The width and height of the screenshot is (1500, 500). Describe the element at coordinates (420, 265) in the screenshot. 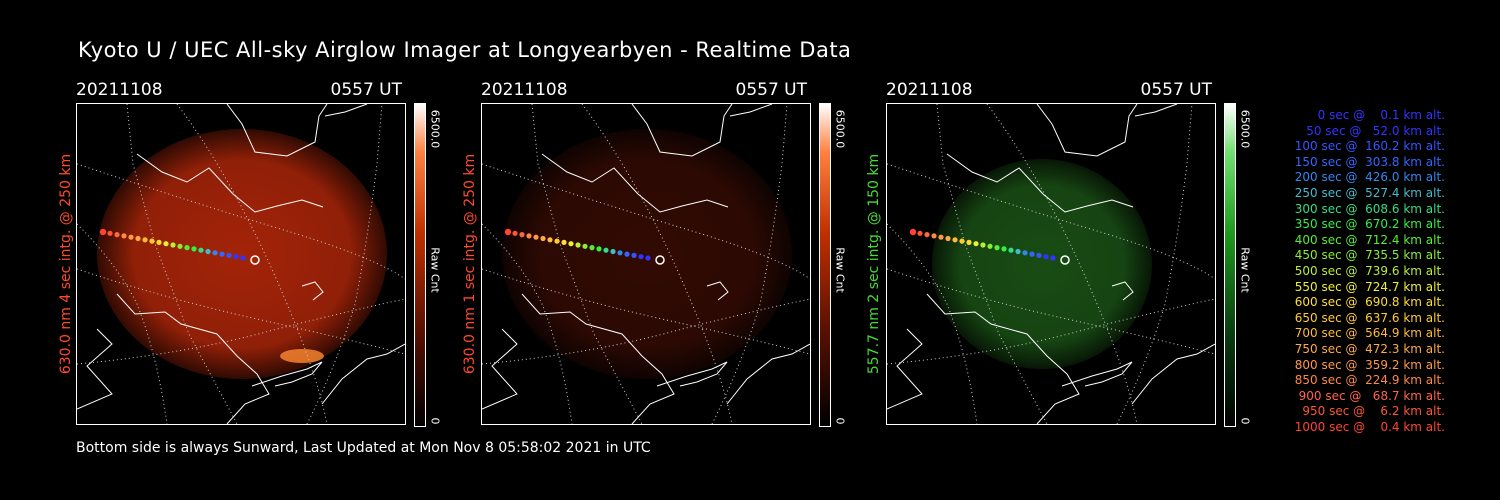

I see `panel-1-colorbar` at that location.